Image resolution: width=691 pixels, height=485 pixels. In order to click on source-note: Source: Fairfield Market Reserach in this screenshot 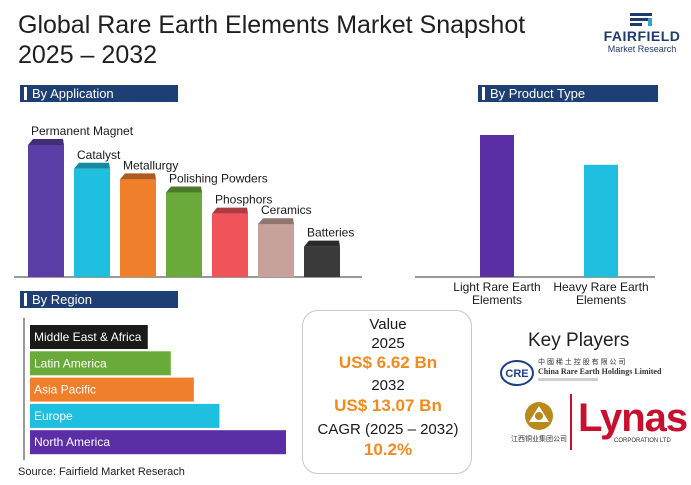, I will do `click(101, 472)`.